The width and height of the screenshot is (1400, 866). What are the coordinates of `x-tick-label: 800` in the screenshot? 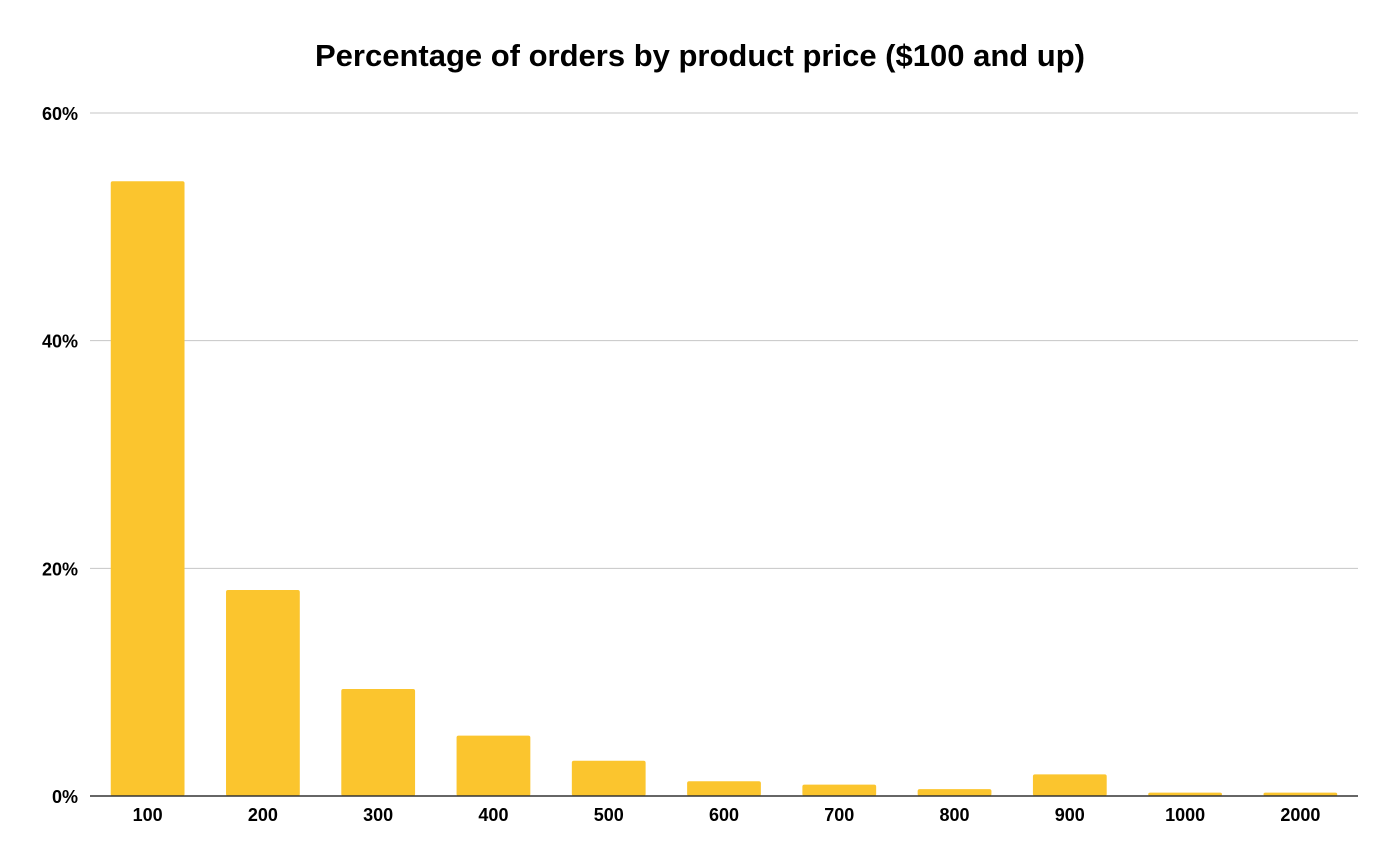 It's located at (955, 815).